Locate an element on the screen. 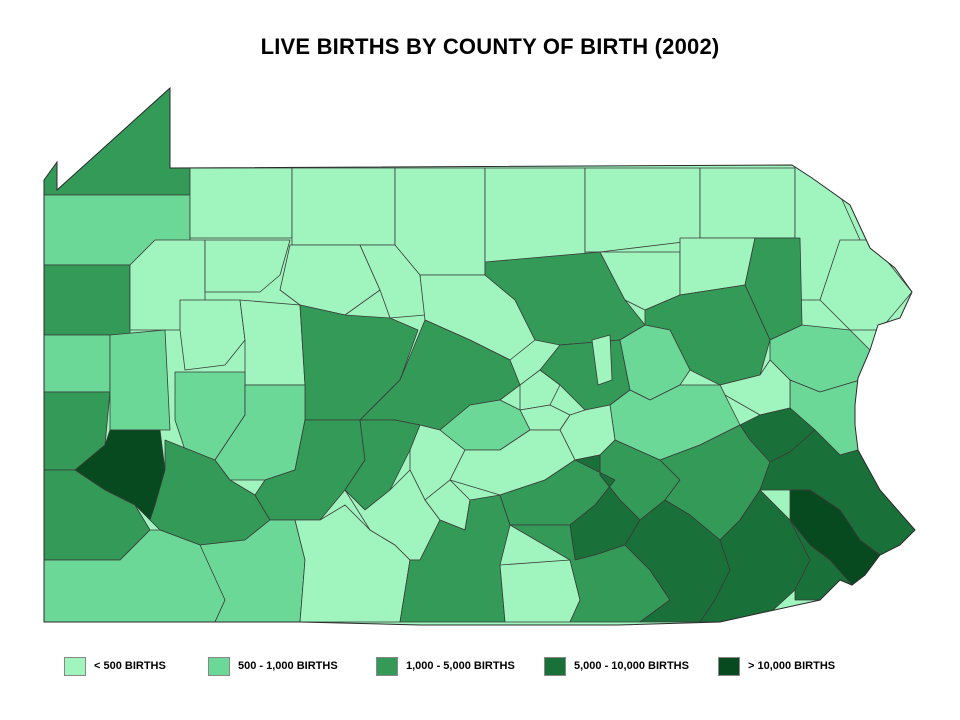  legend-item-gt10000: > 10,000 BIRTHS is located at coordinates (776, 666).